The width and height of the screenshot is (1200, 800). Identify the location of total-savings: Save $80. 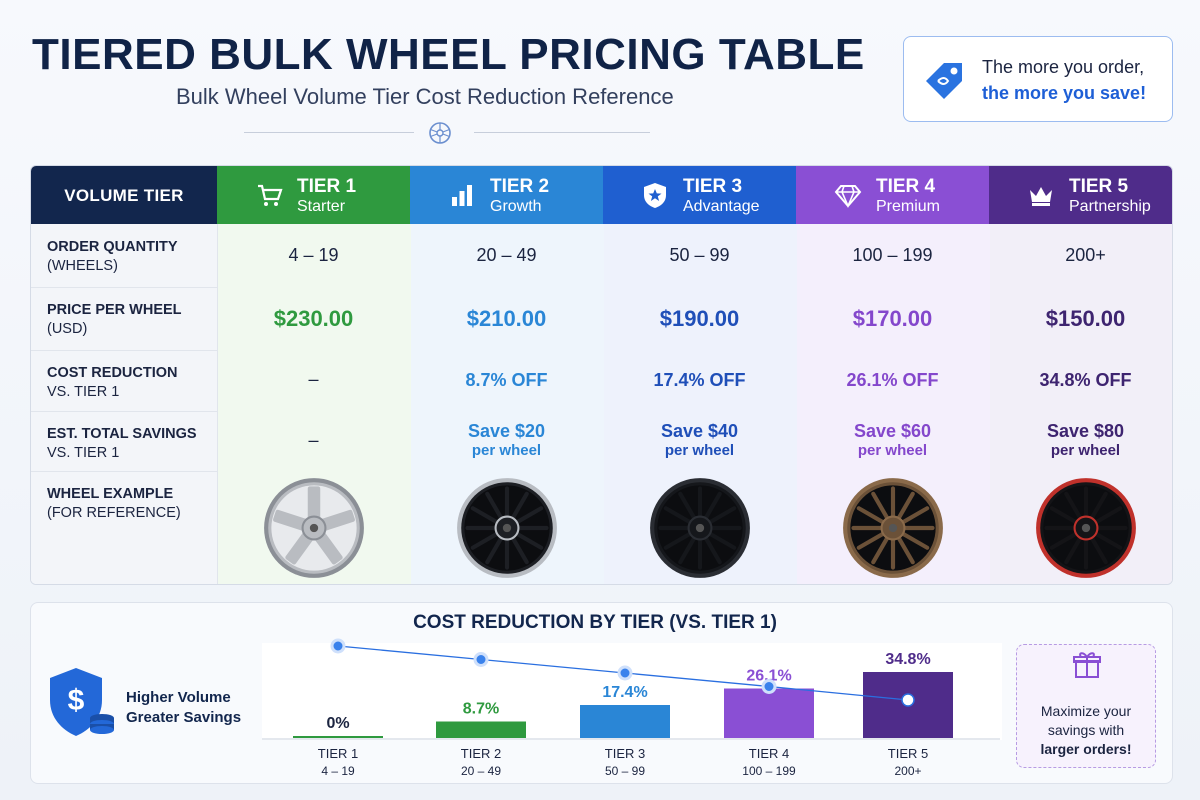
(1085, 431).